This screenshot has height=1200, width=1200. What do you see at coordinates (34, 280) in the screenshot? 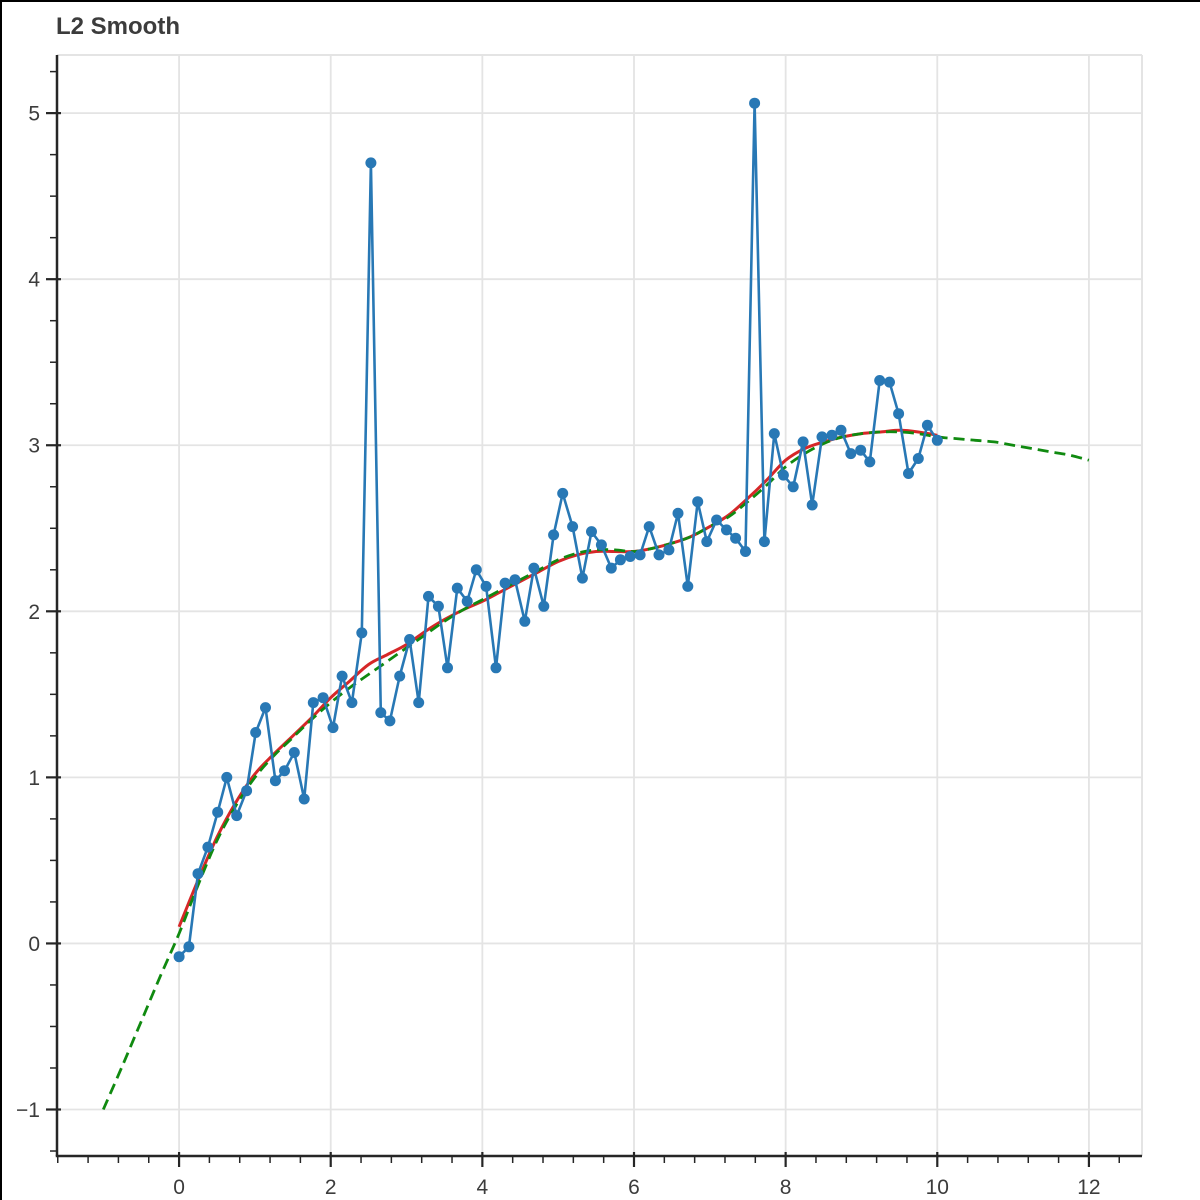
I see `y-tick-label: 4` at bounding box center [34, 280].